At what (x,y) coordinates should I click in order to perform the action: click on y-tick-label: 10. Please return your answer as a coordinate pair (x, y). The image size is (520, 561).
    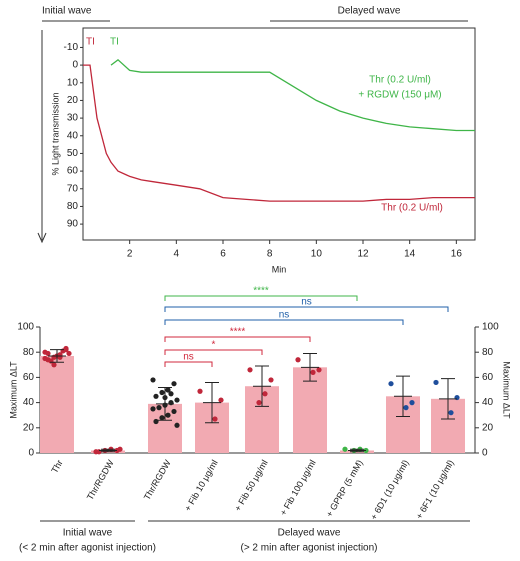
    Looking at the image, I should click on (73, 82).